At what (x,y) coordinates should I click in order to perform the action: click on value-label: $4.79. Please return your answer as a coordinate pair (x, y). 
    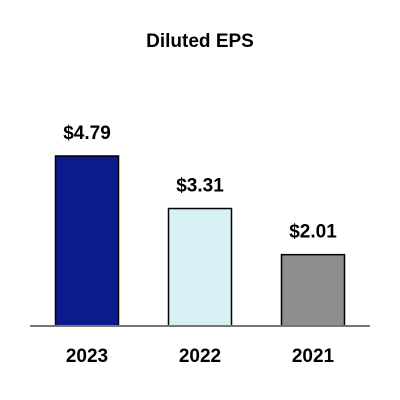
    Looking at the image, I should click on (87, 133).